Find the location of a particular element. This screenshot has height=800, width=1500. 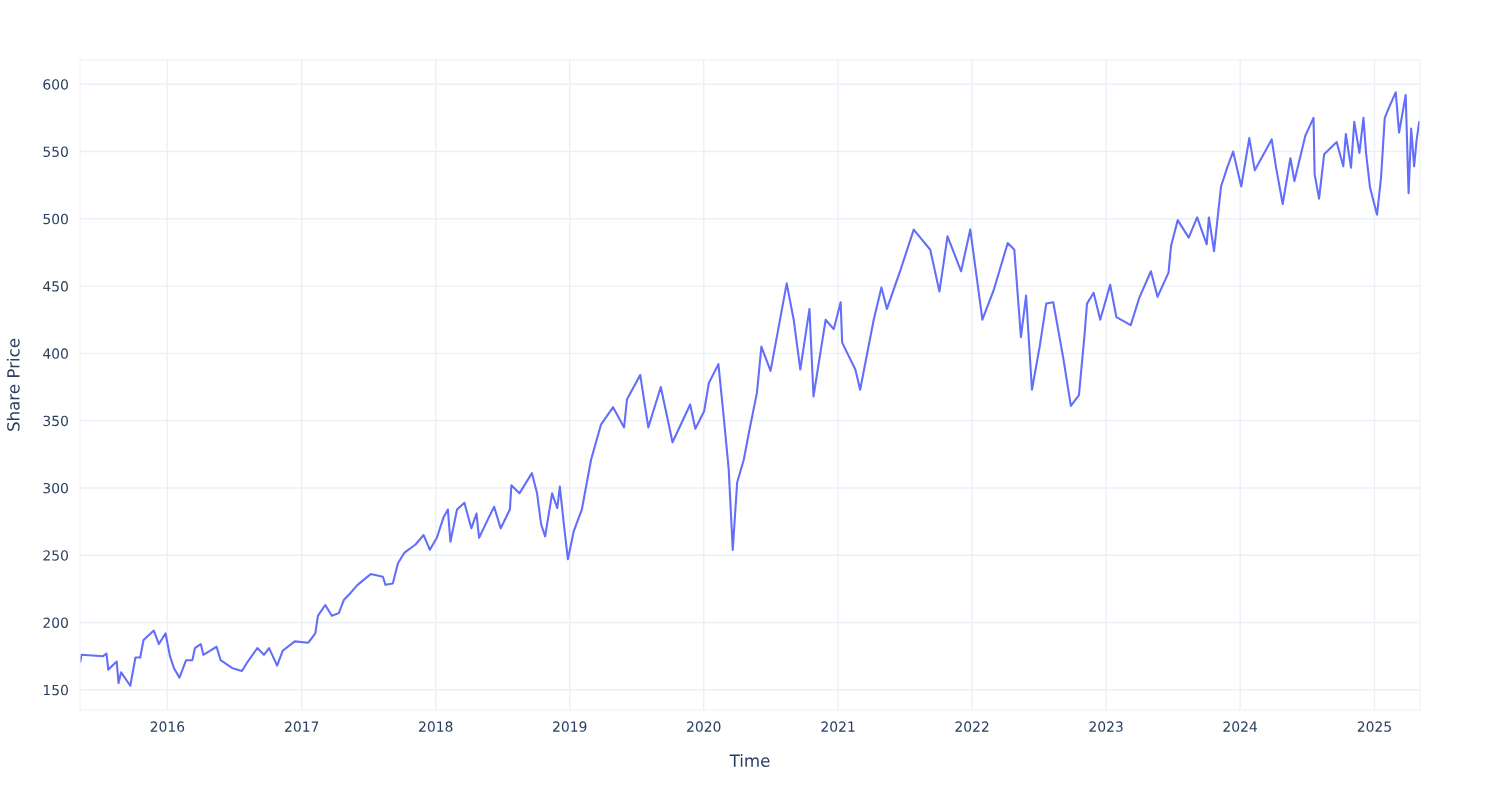

x-tick-label: 2022 is located at coordinates (972, 726).